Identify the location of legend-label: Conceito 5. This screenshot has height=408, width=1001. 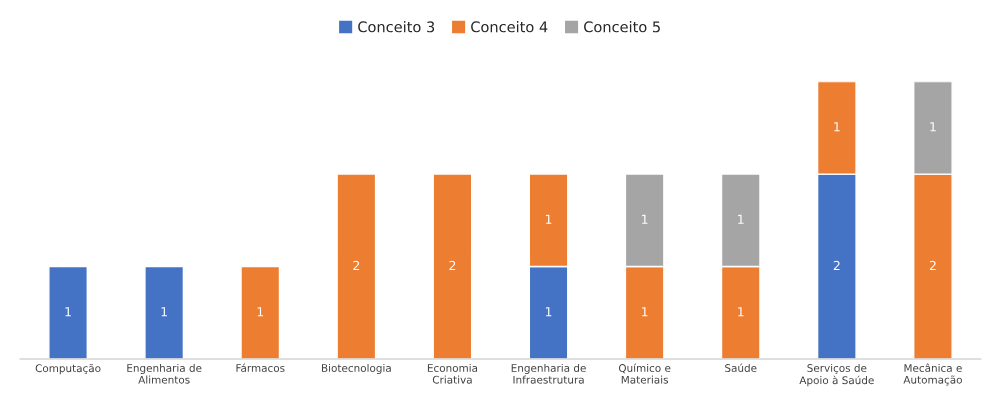
(622, 27).